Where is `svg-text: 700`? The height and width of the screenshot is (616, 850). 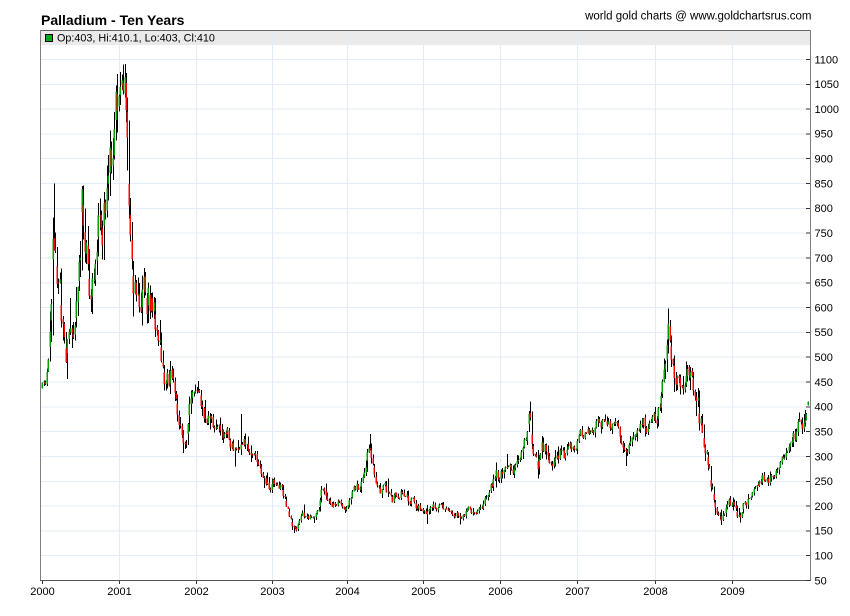
svg-text: 700 is located at coordinates (824, 259).